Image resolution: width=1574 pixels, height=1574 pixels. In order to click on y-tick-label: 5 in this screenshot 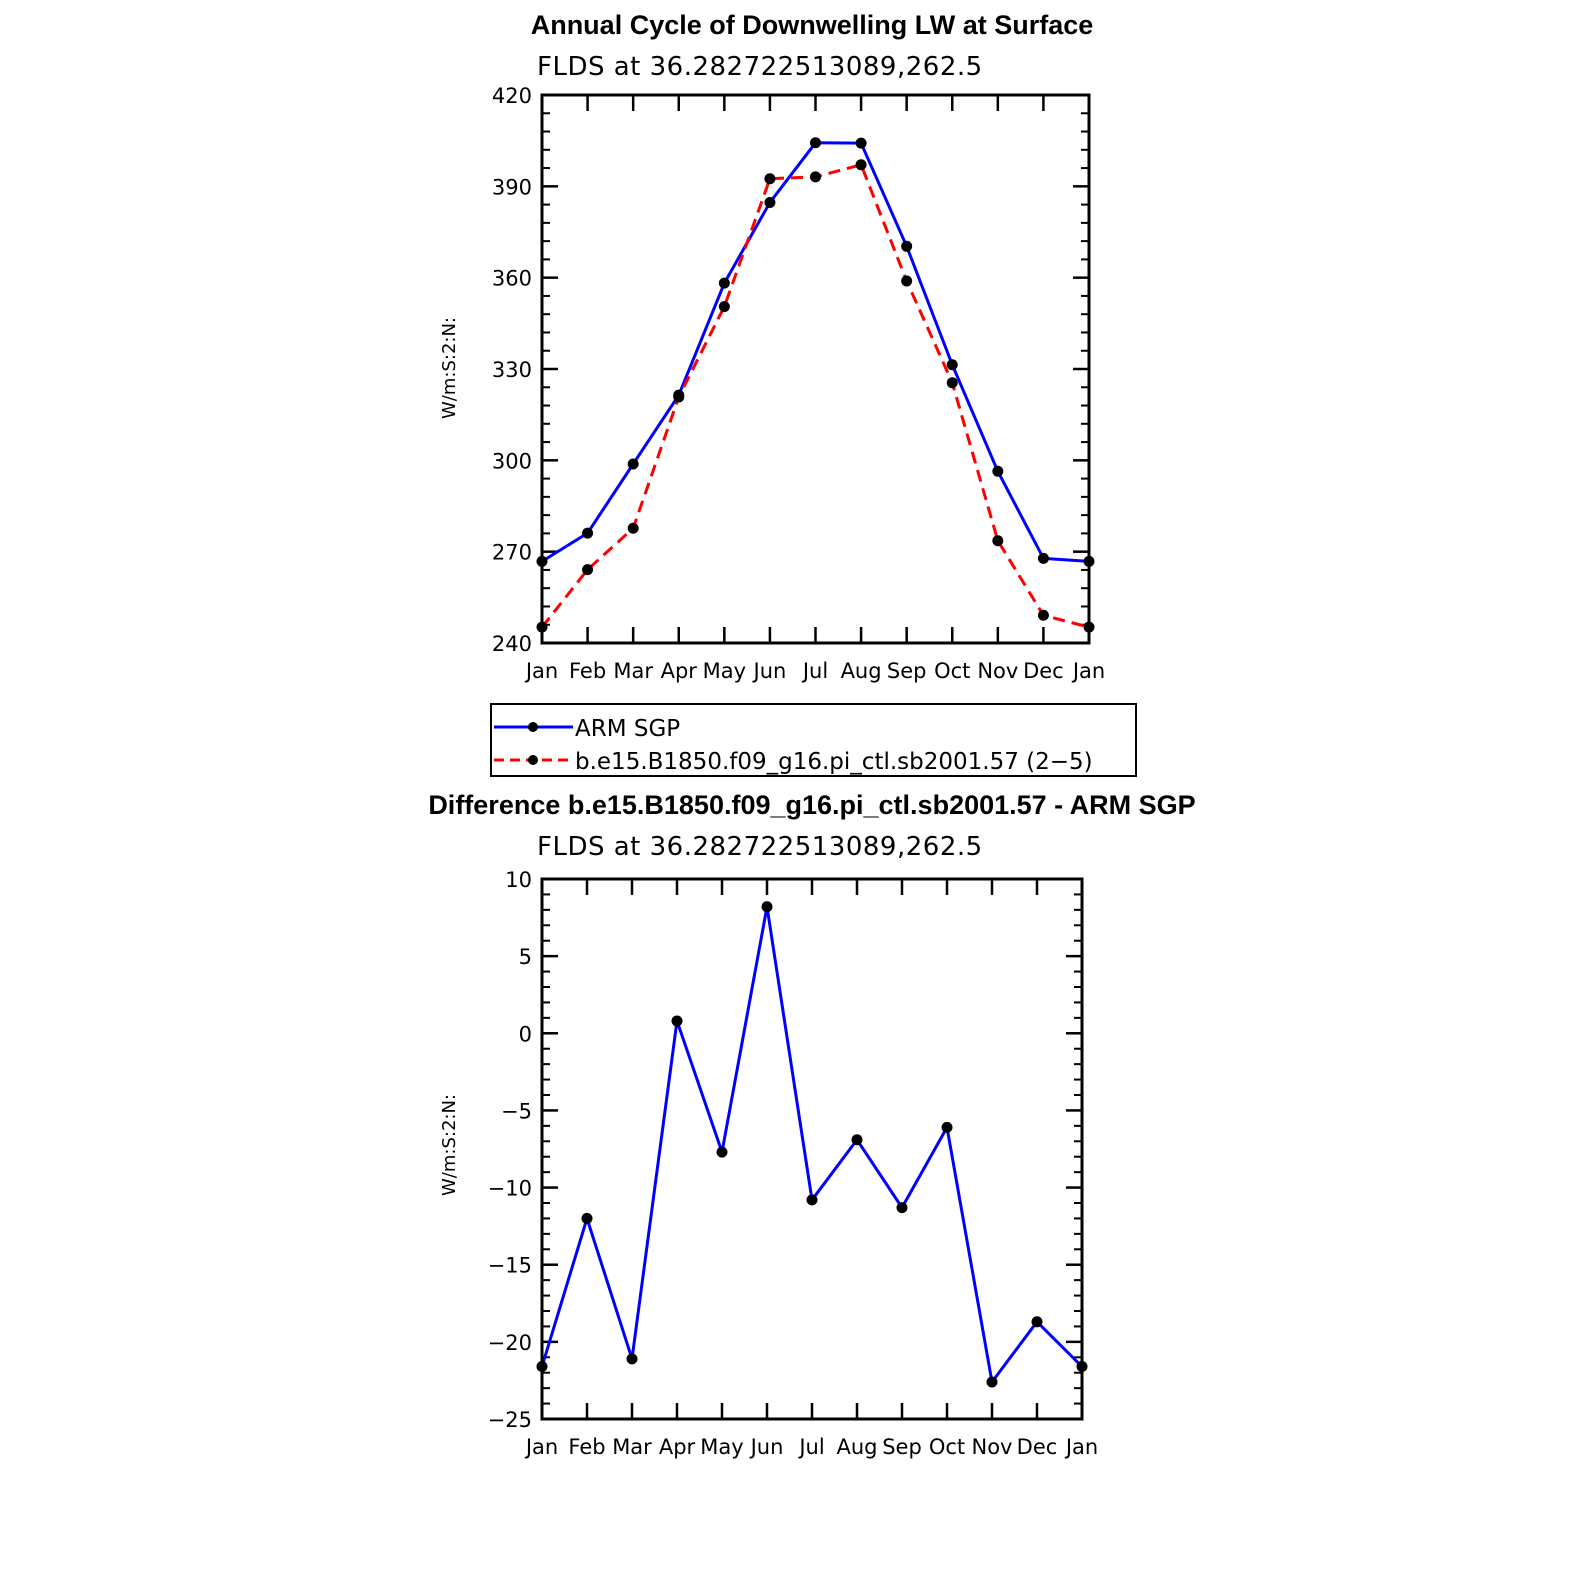, I will do `click(525, 957)`.